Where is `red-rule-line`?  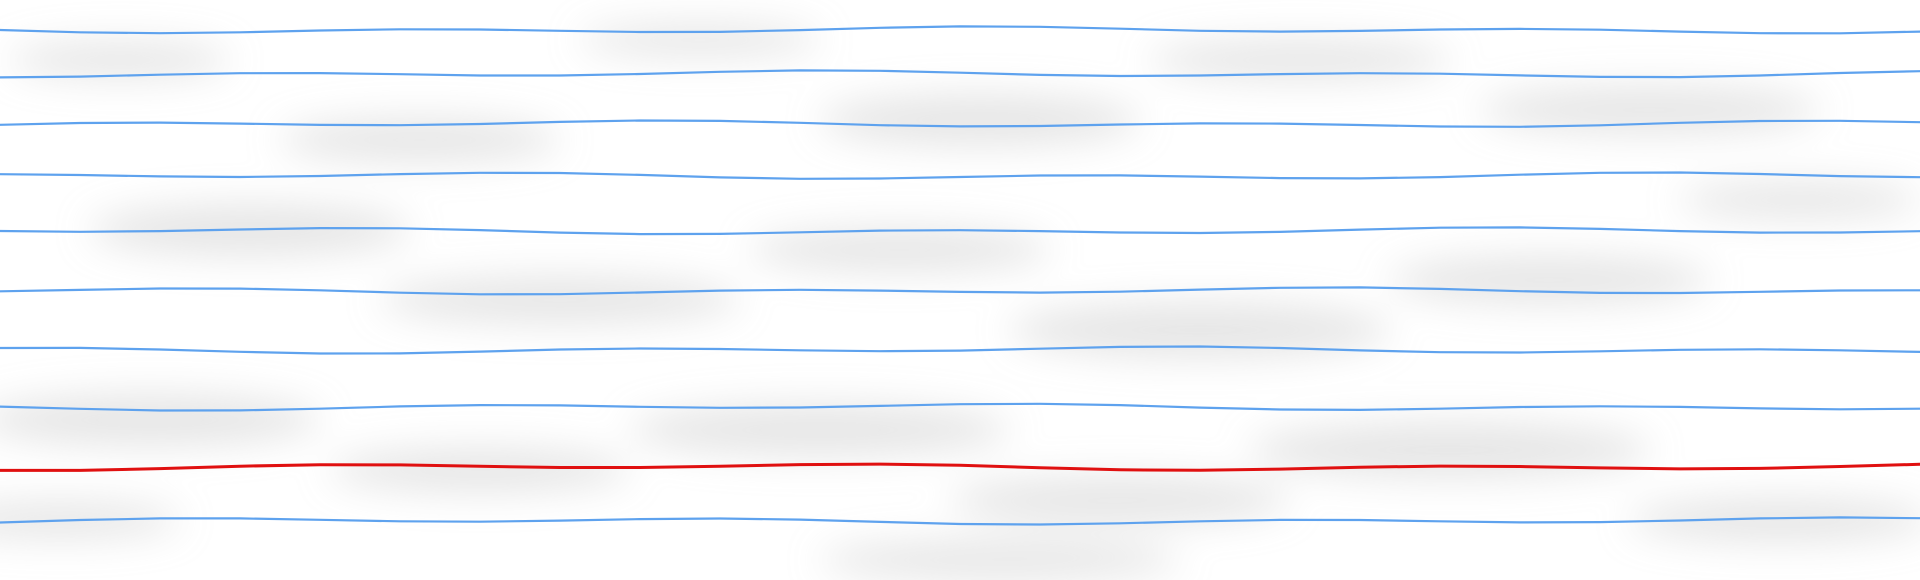
red-rule-line is located at coordinates (960, 467).